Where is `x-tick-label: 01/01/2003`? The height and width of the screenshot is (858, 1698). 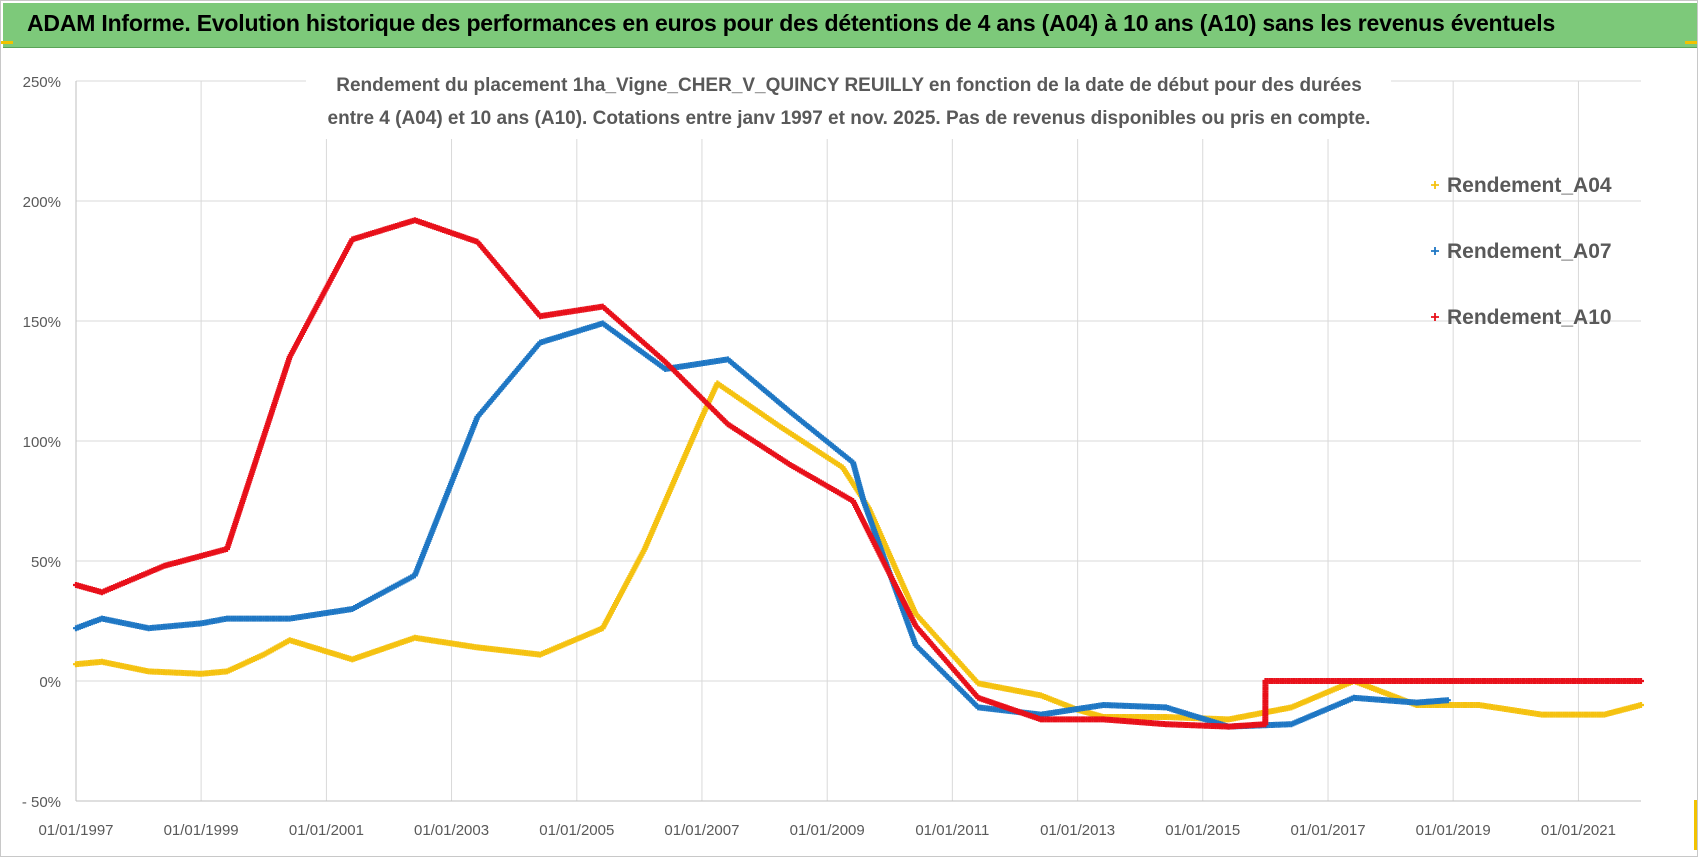 x-tick-label: 01/01/2003 is located at coordinates (451, 830).